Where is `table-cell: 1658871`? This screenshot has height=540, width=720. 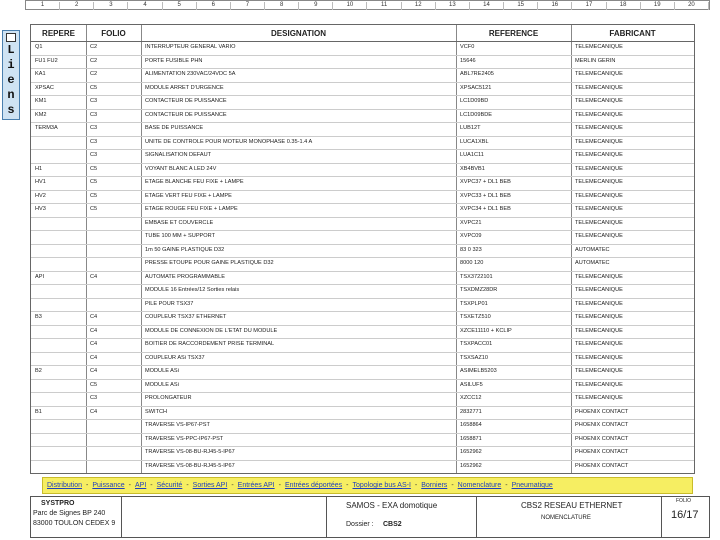
table-cell: 1658871 is located at coordinates (471, 438).